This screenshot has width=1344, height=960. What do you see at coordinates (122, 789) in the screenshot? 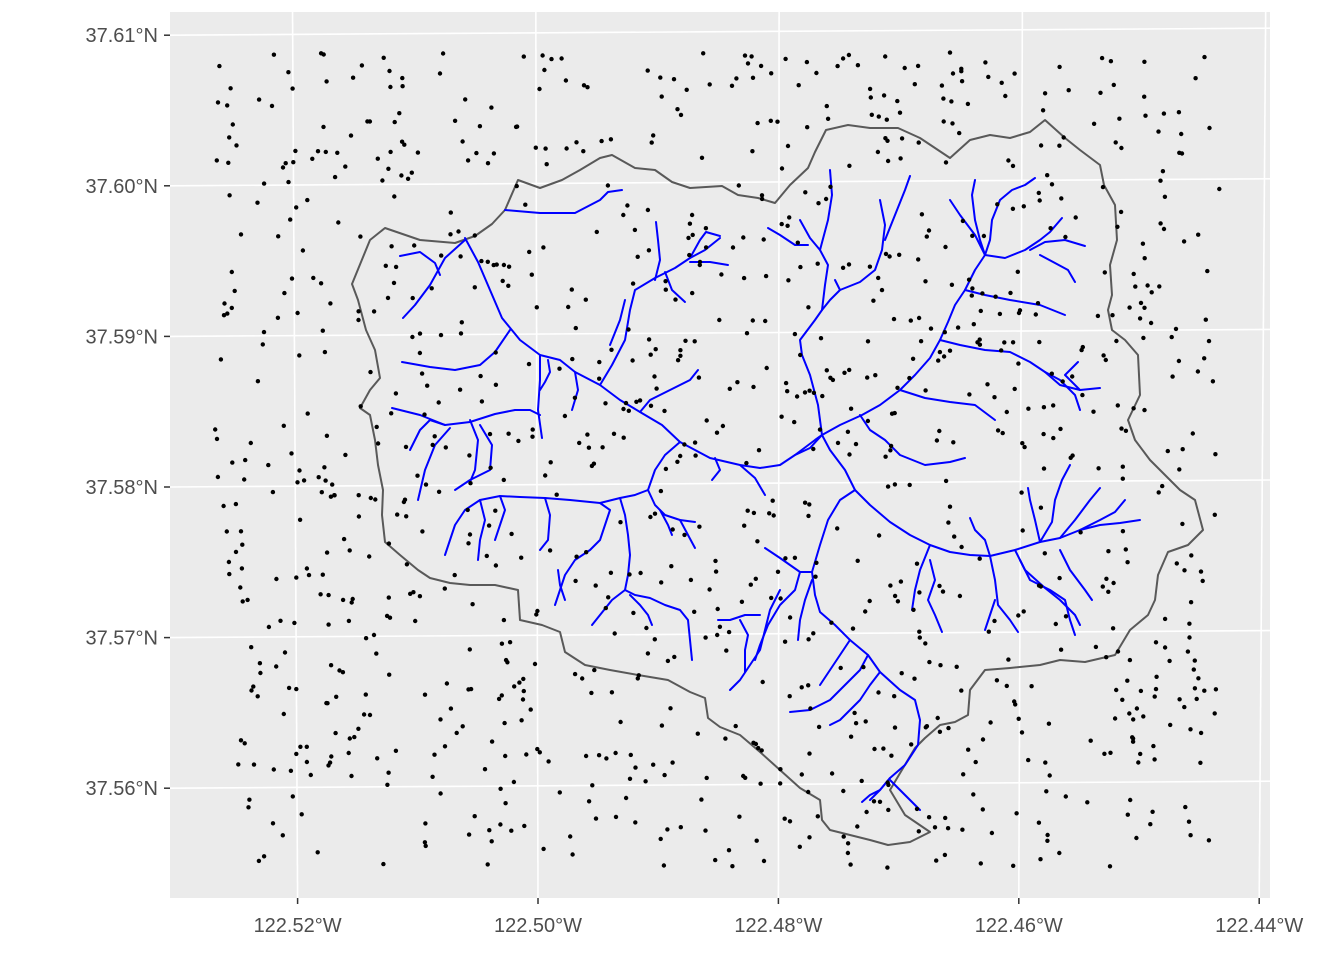
I see `y-tick-label: 37.56°N` at bounding box center [122, 789].